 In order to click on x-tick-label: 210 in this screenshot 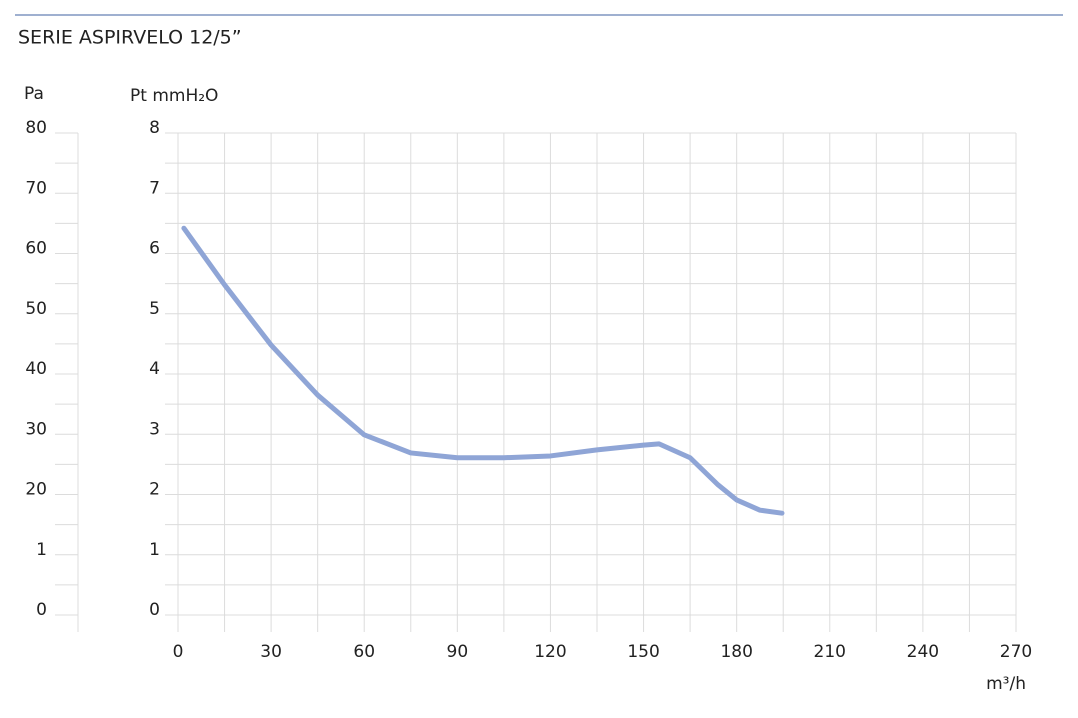, I will do `click(830, 652)`.